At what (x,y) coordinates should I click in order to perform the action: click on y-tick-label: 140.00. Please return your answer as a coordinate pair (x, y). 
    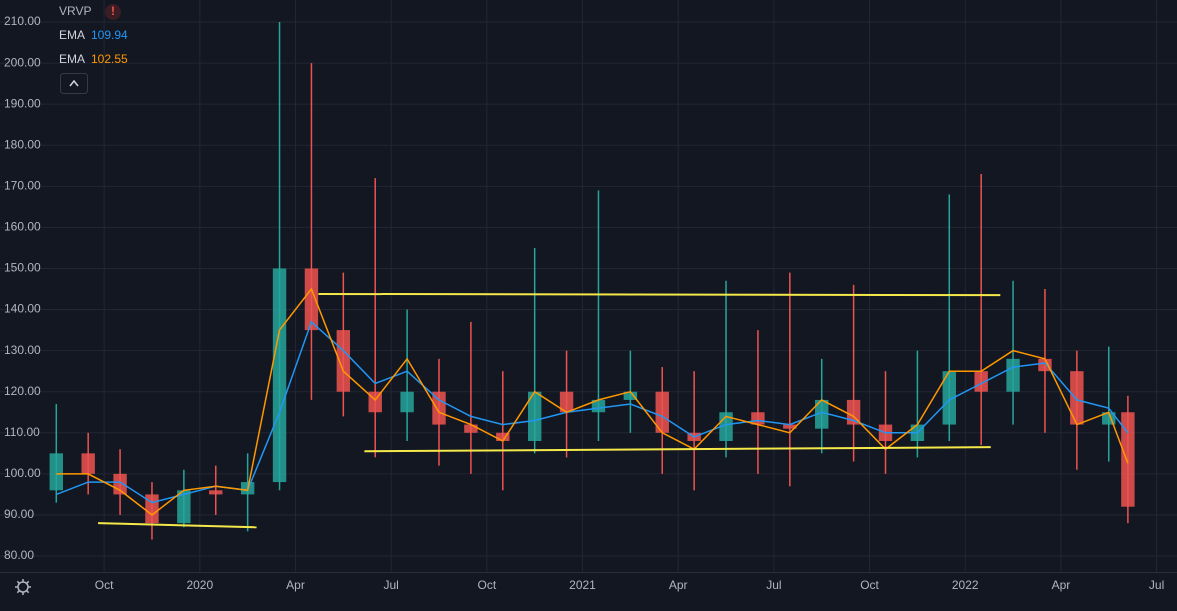
    Looking at the image, I should click on (22, 309).